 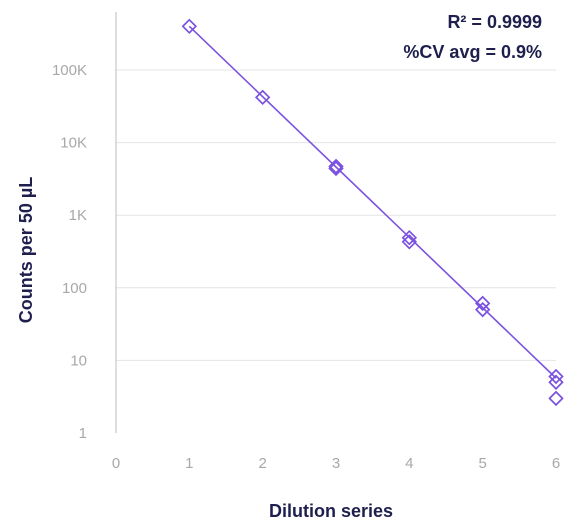 I want to click on r-squared-annotation: R² = 0.9999, so click(x=494, y=22).